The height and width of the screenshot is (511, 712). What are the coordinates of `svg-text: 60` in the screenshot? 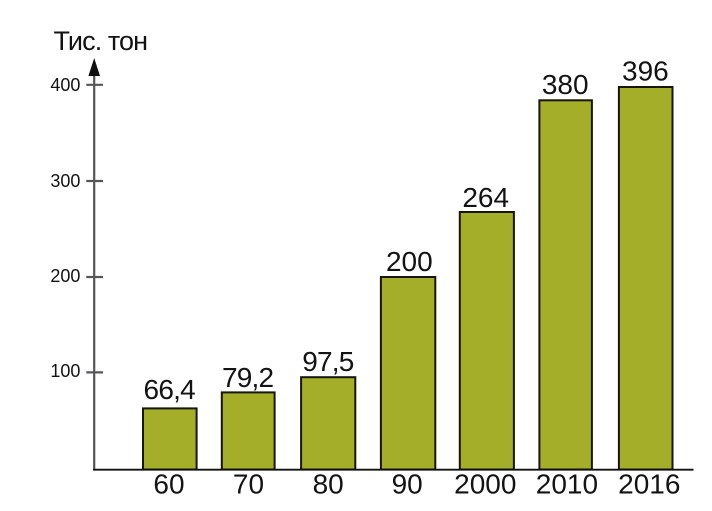 It's located at (168, 484).